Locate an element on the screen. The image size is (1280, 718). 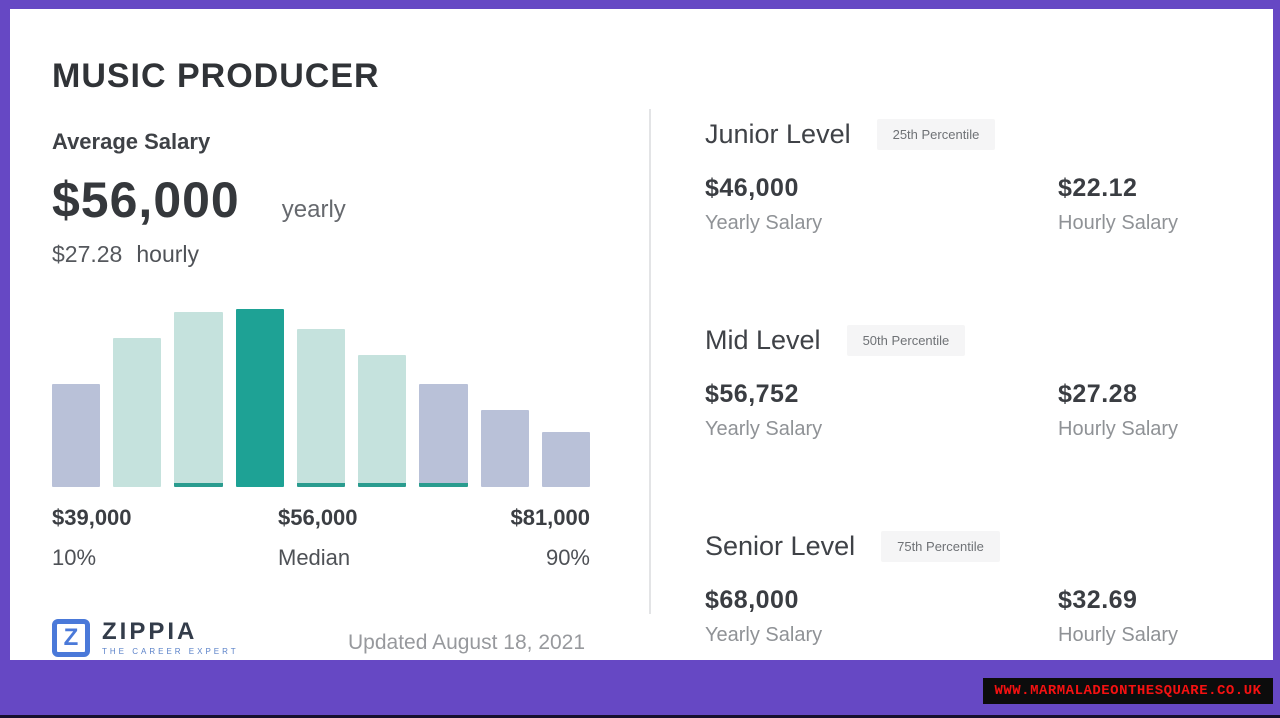
axis-tick-value: $39,000 is located at coordinates (92, 517).